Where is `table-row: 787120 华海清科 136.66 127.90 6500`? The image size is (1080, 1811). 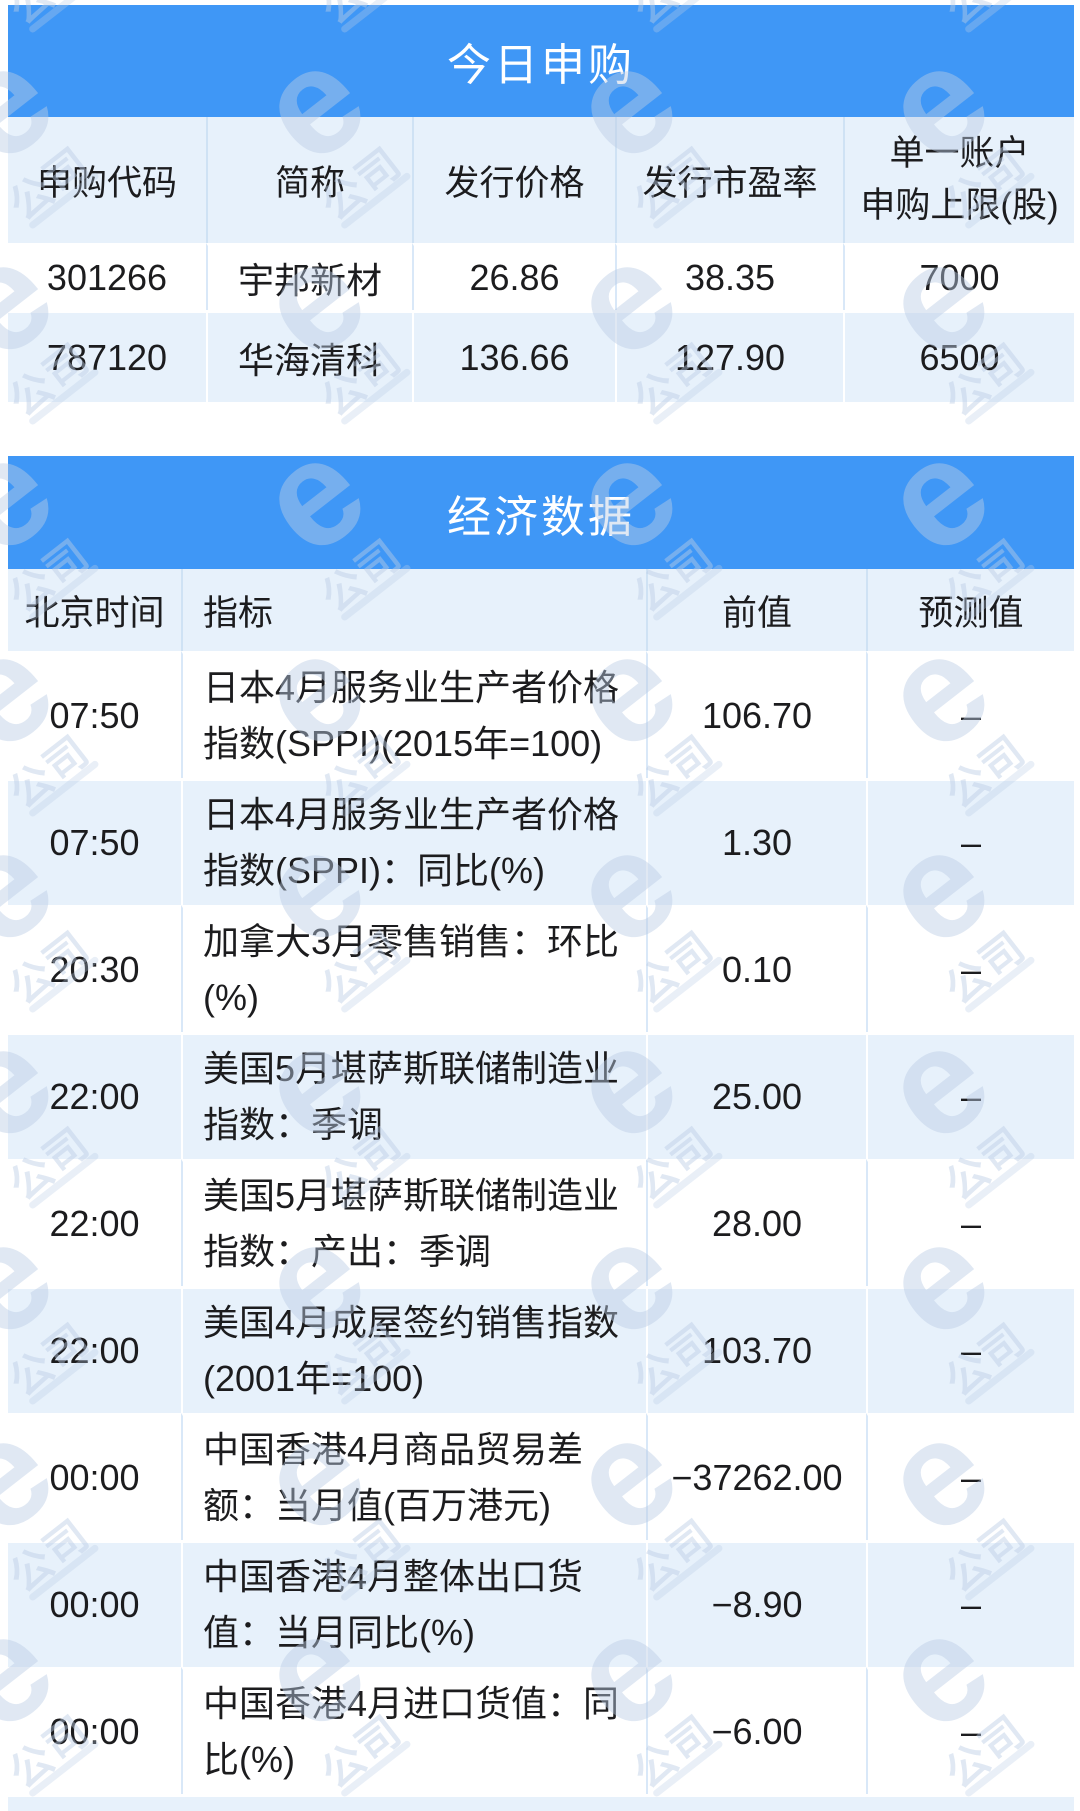 table-row: 787120 华海清科 136.66 127.90 6500 is located at coordinates (541, 356).